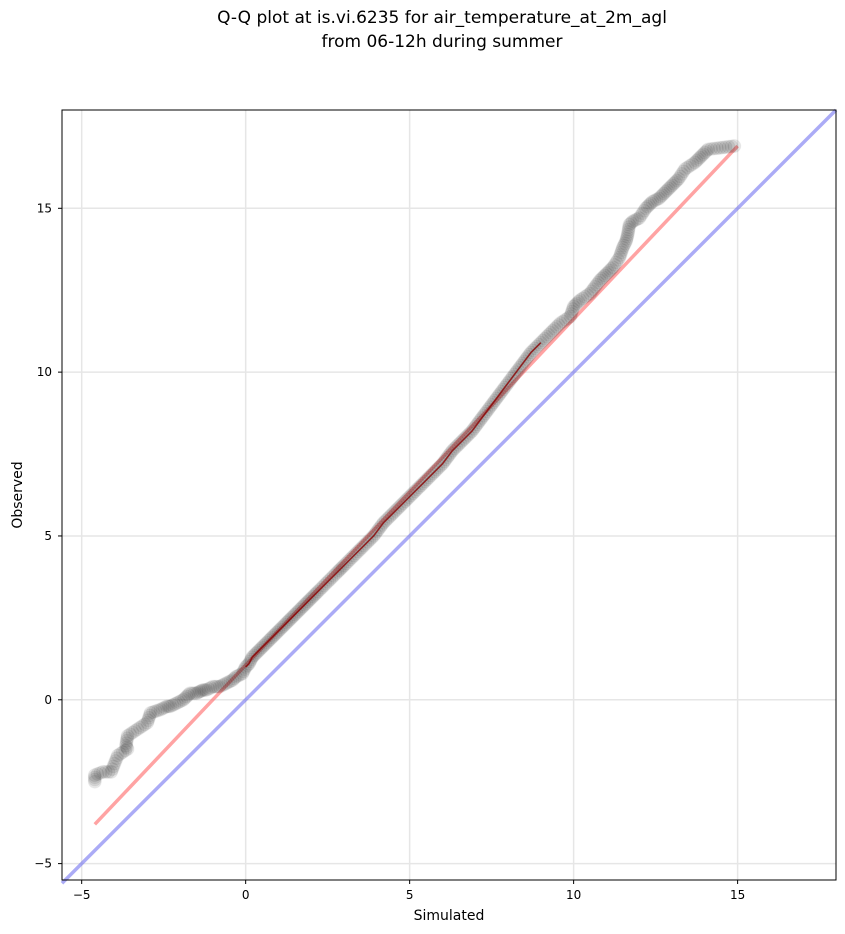  I want to click on y-tick-label: 5, so click(48, 536).